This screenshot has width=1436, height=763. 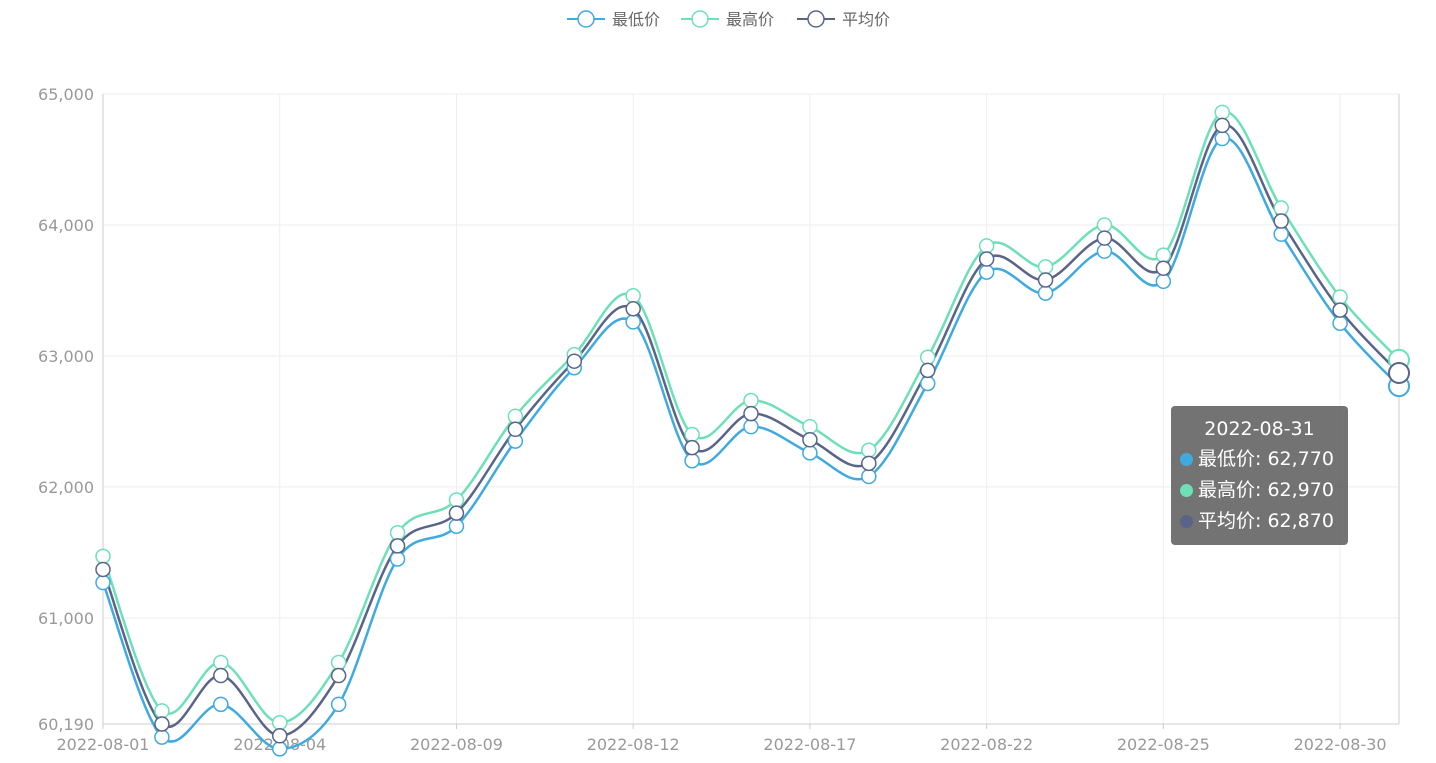 I want to click on y-tick-label: 61,000, so click(x=66, y=618).